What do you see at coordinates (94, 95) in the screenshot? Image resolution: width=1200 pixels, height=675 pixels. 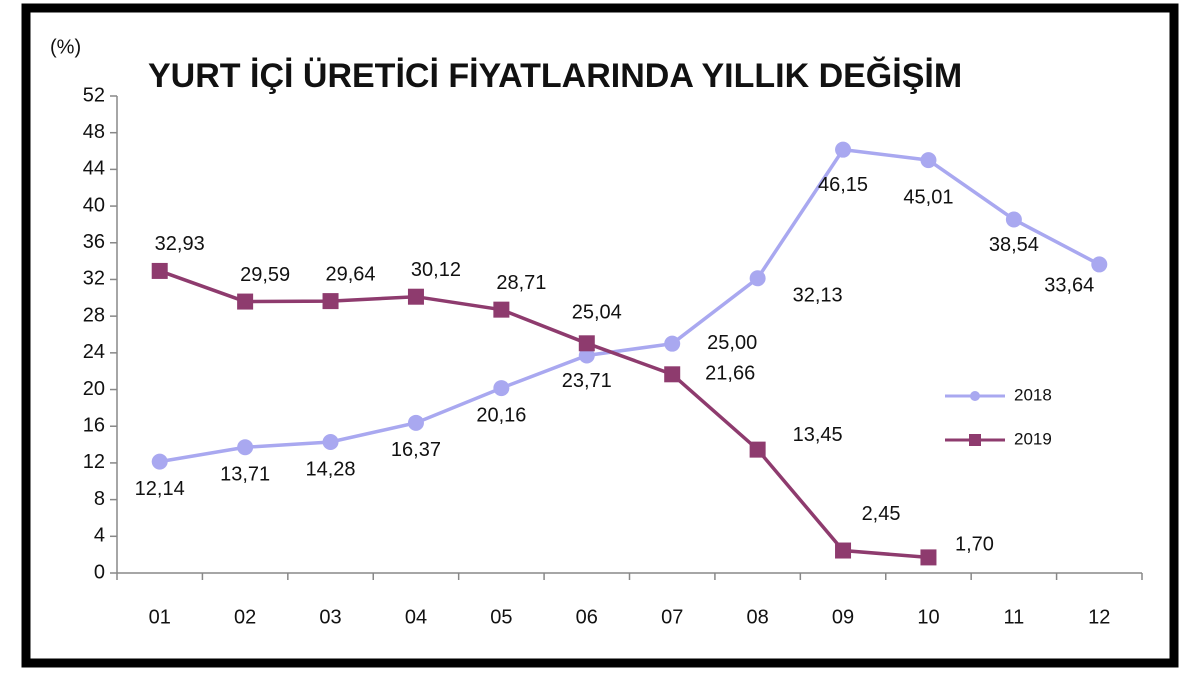 I see `y-tick-label: 52` at bounding box center [94, 95].